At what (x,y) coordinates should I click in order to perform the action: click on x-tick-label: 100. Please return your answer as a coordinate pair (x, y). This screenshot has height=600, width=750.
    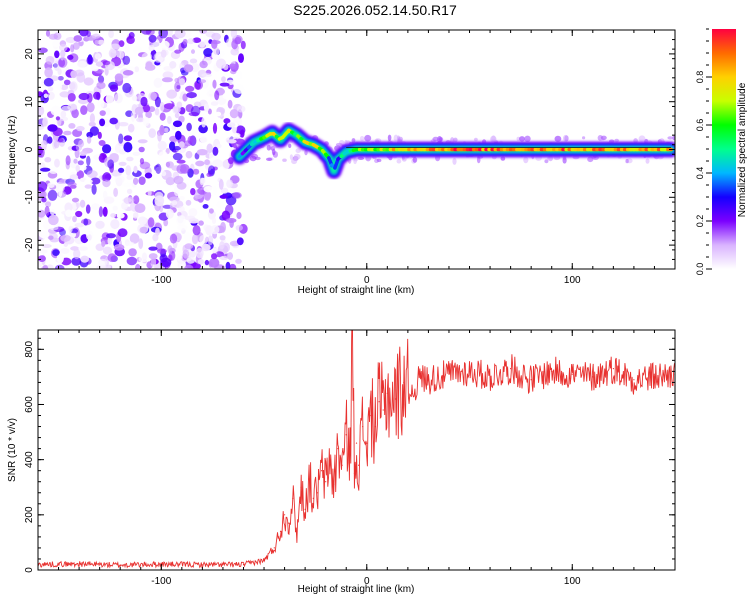
    Looking at the image, I should click on (572, 581).